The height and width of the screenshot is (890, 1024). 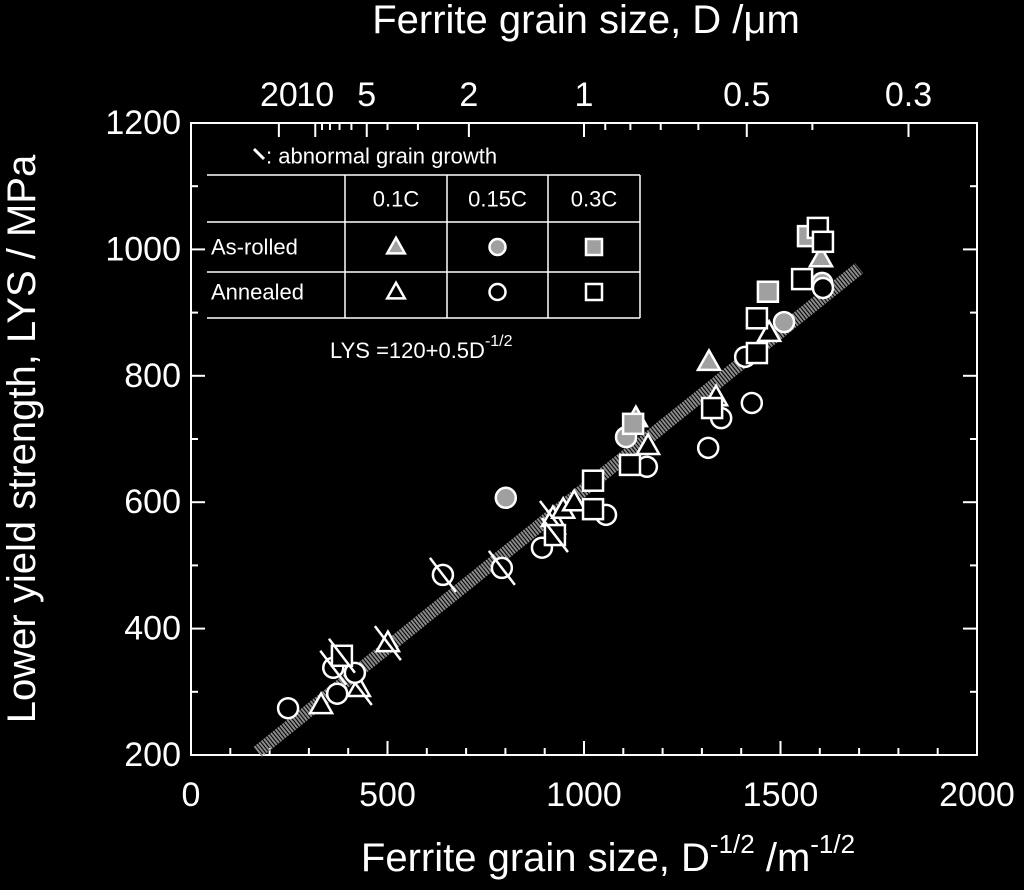 I want to click on y-tick-label: 1200, so click(x=143, y=123).